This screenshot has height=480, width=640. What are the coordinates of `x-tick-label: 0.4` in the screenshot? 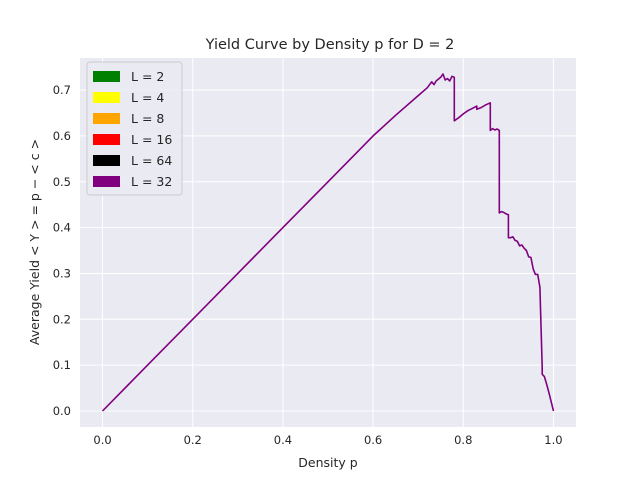 It's located at (283, 440).